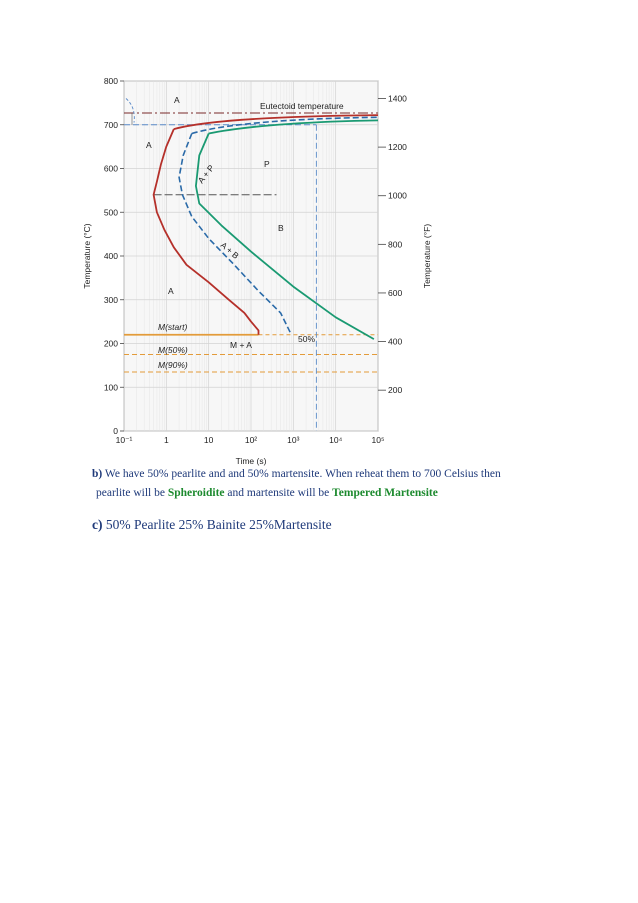  I want to click on region-b: B, so click(281, 228).